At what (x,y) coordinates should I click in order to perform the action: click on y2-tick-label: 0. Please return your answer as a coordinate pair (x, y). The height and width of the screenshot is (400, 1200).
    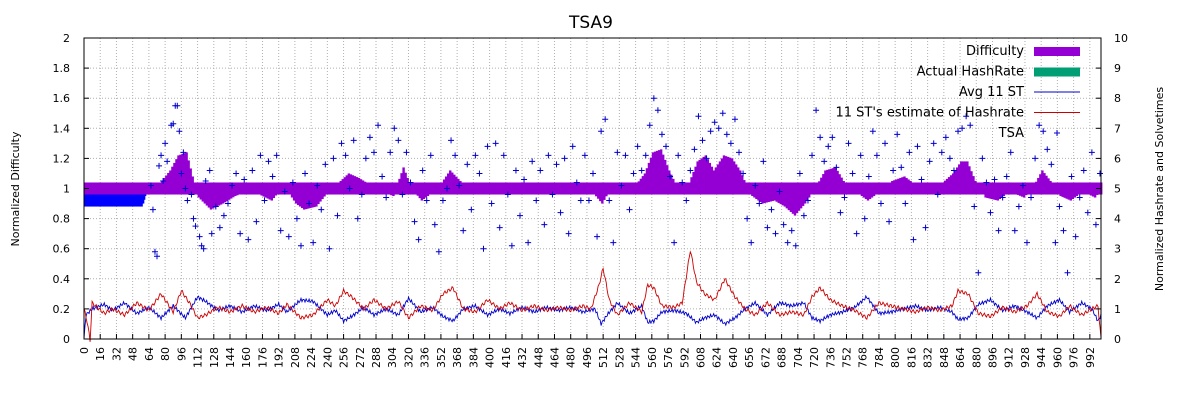
    Looking at the image, I should click on (1117, 339).